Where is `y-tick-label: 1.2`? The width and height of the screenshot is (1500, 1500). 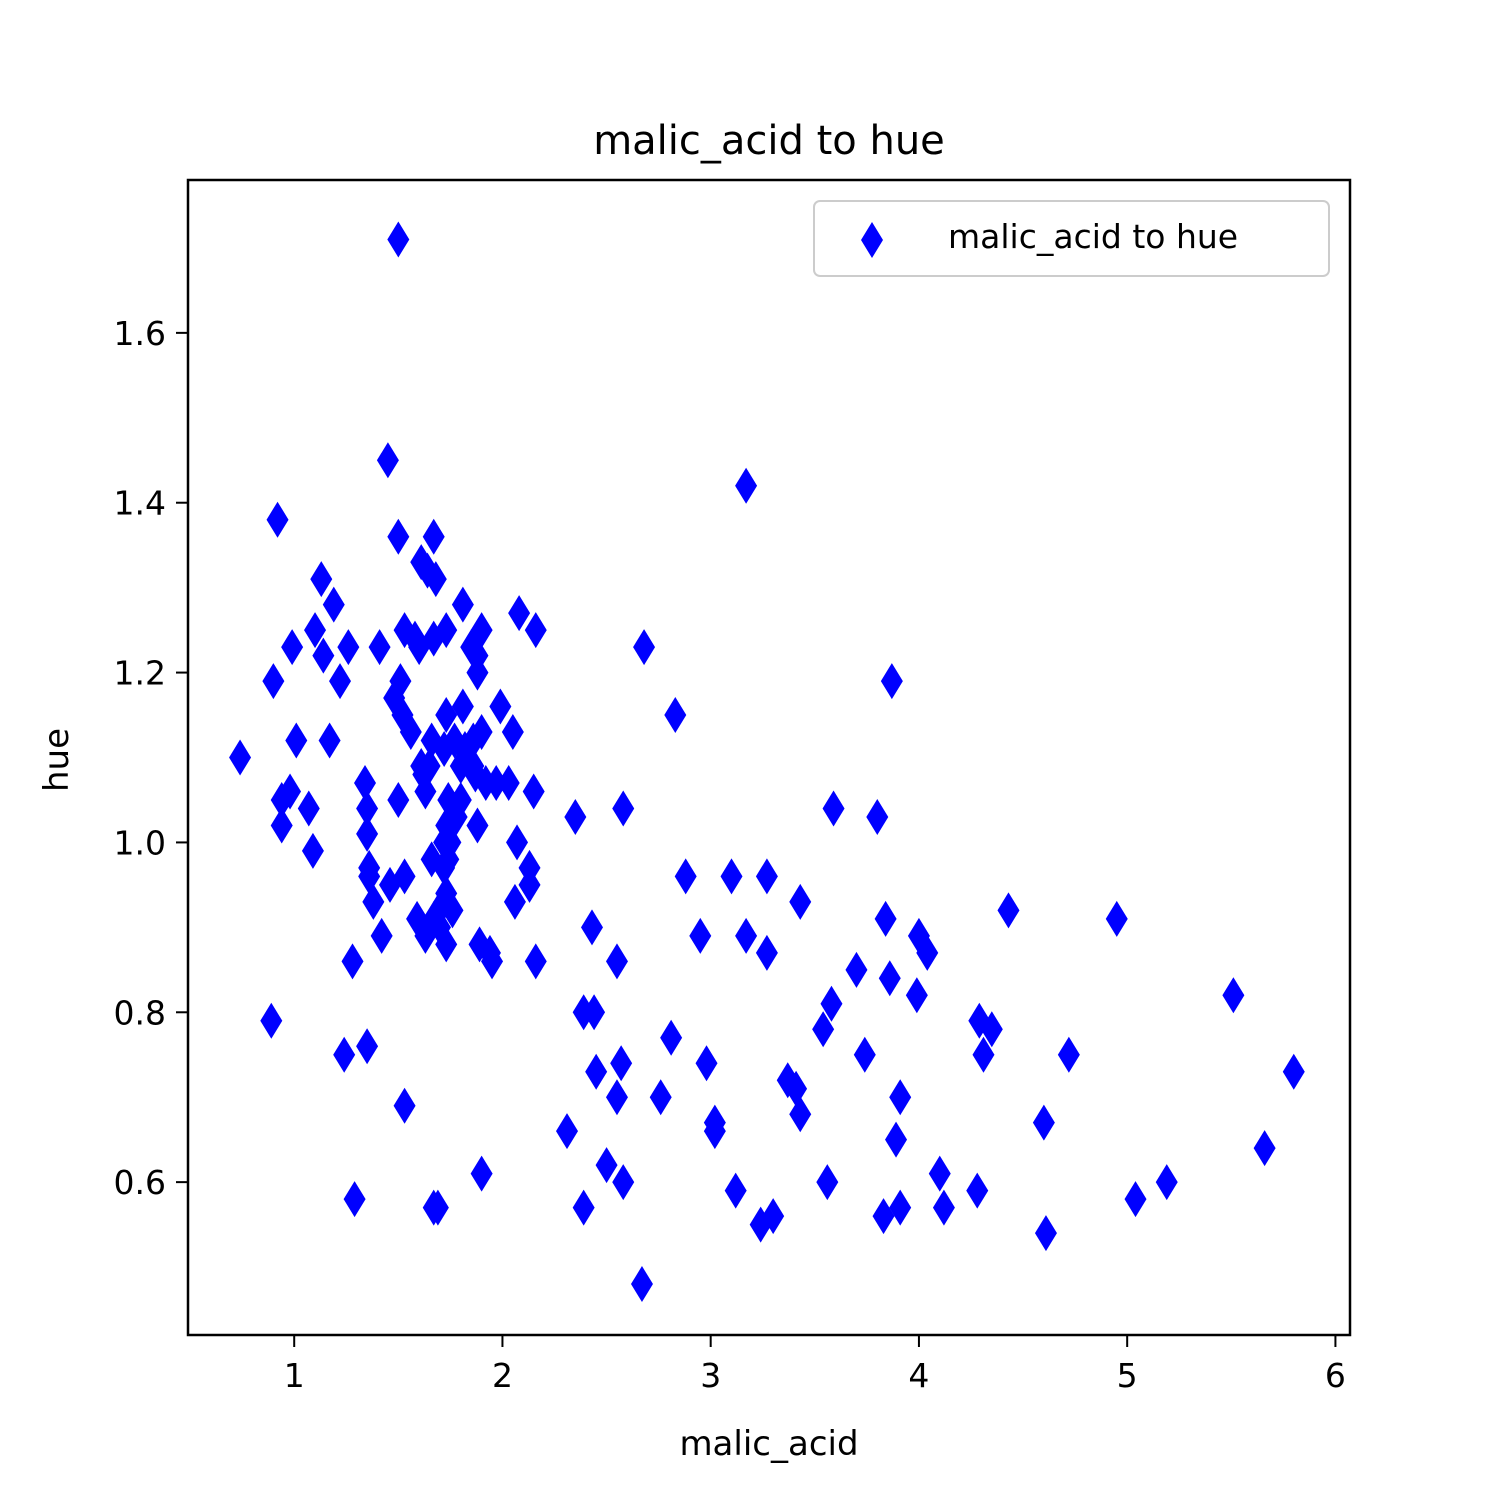 y-tick-label: 1.2 is located at coordinates (140, 673).